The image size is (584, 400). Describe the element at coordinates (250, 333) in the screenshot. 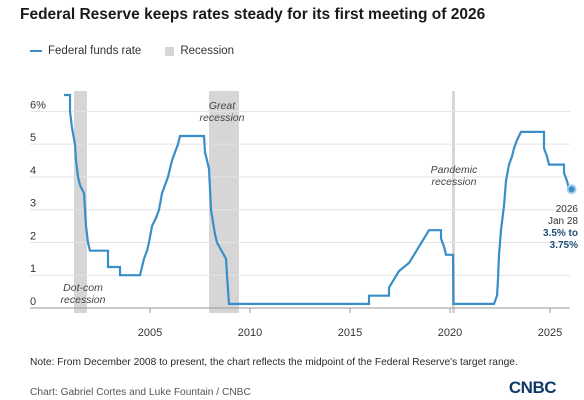

I see `x-tick-label: 2010` at that location.